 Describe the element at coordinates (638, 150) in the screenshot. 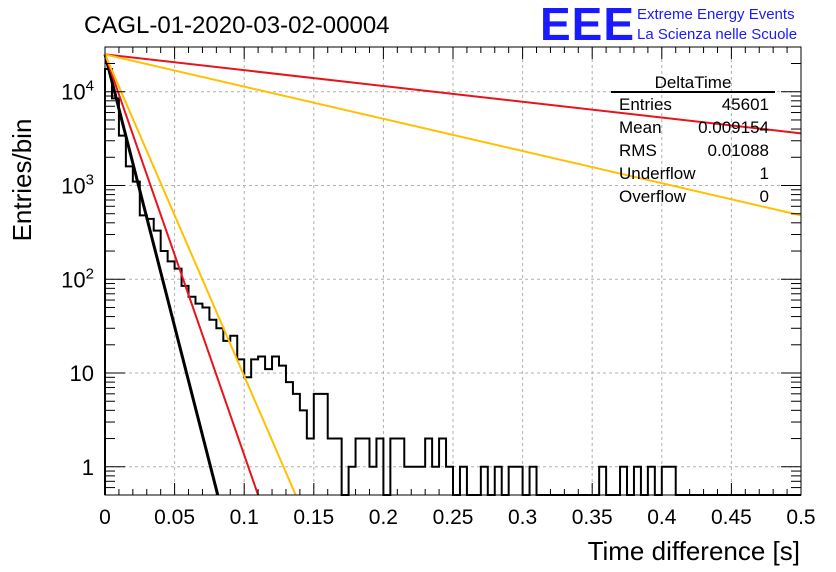

I see `stats-label: RMS` at that location.